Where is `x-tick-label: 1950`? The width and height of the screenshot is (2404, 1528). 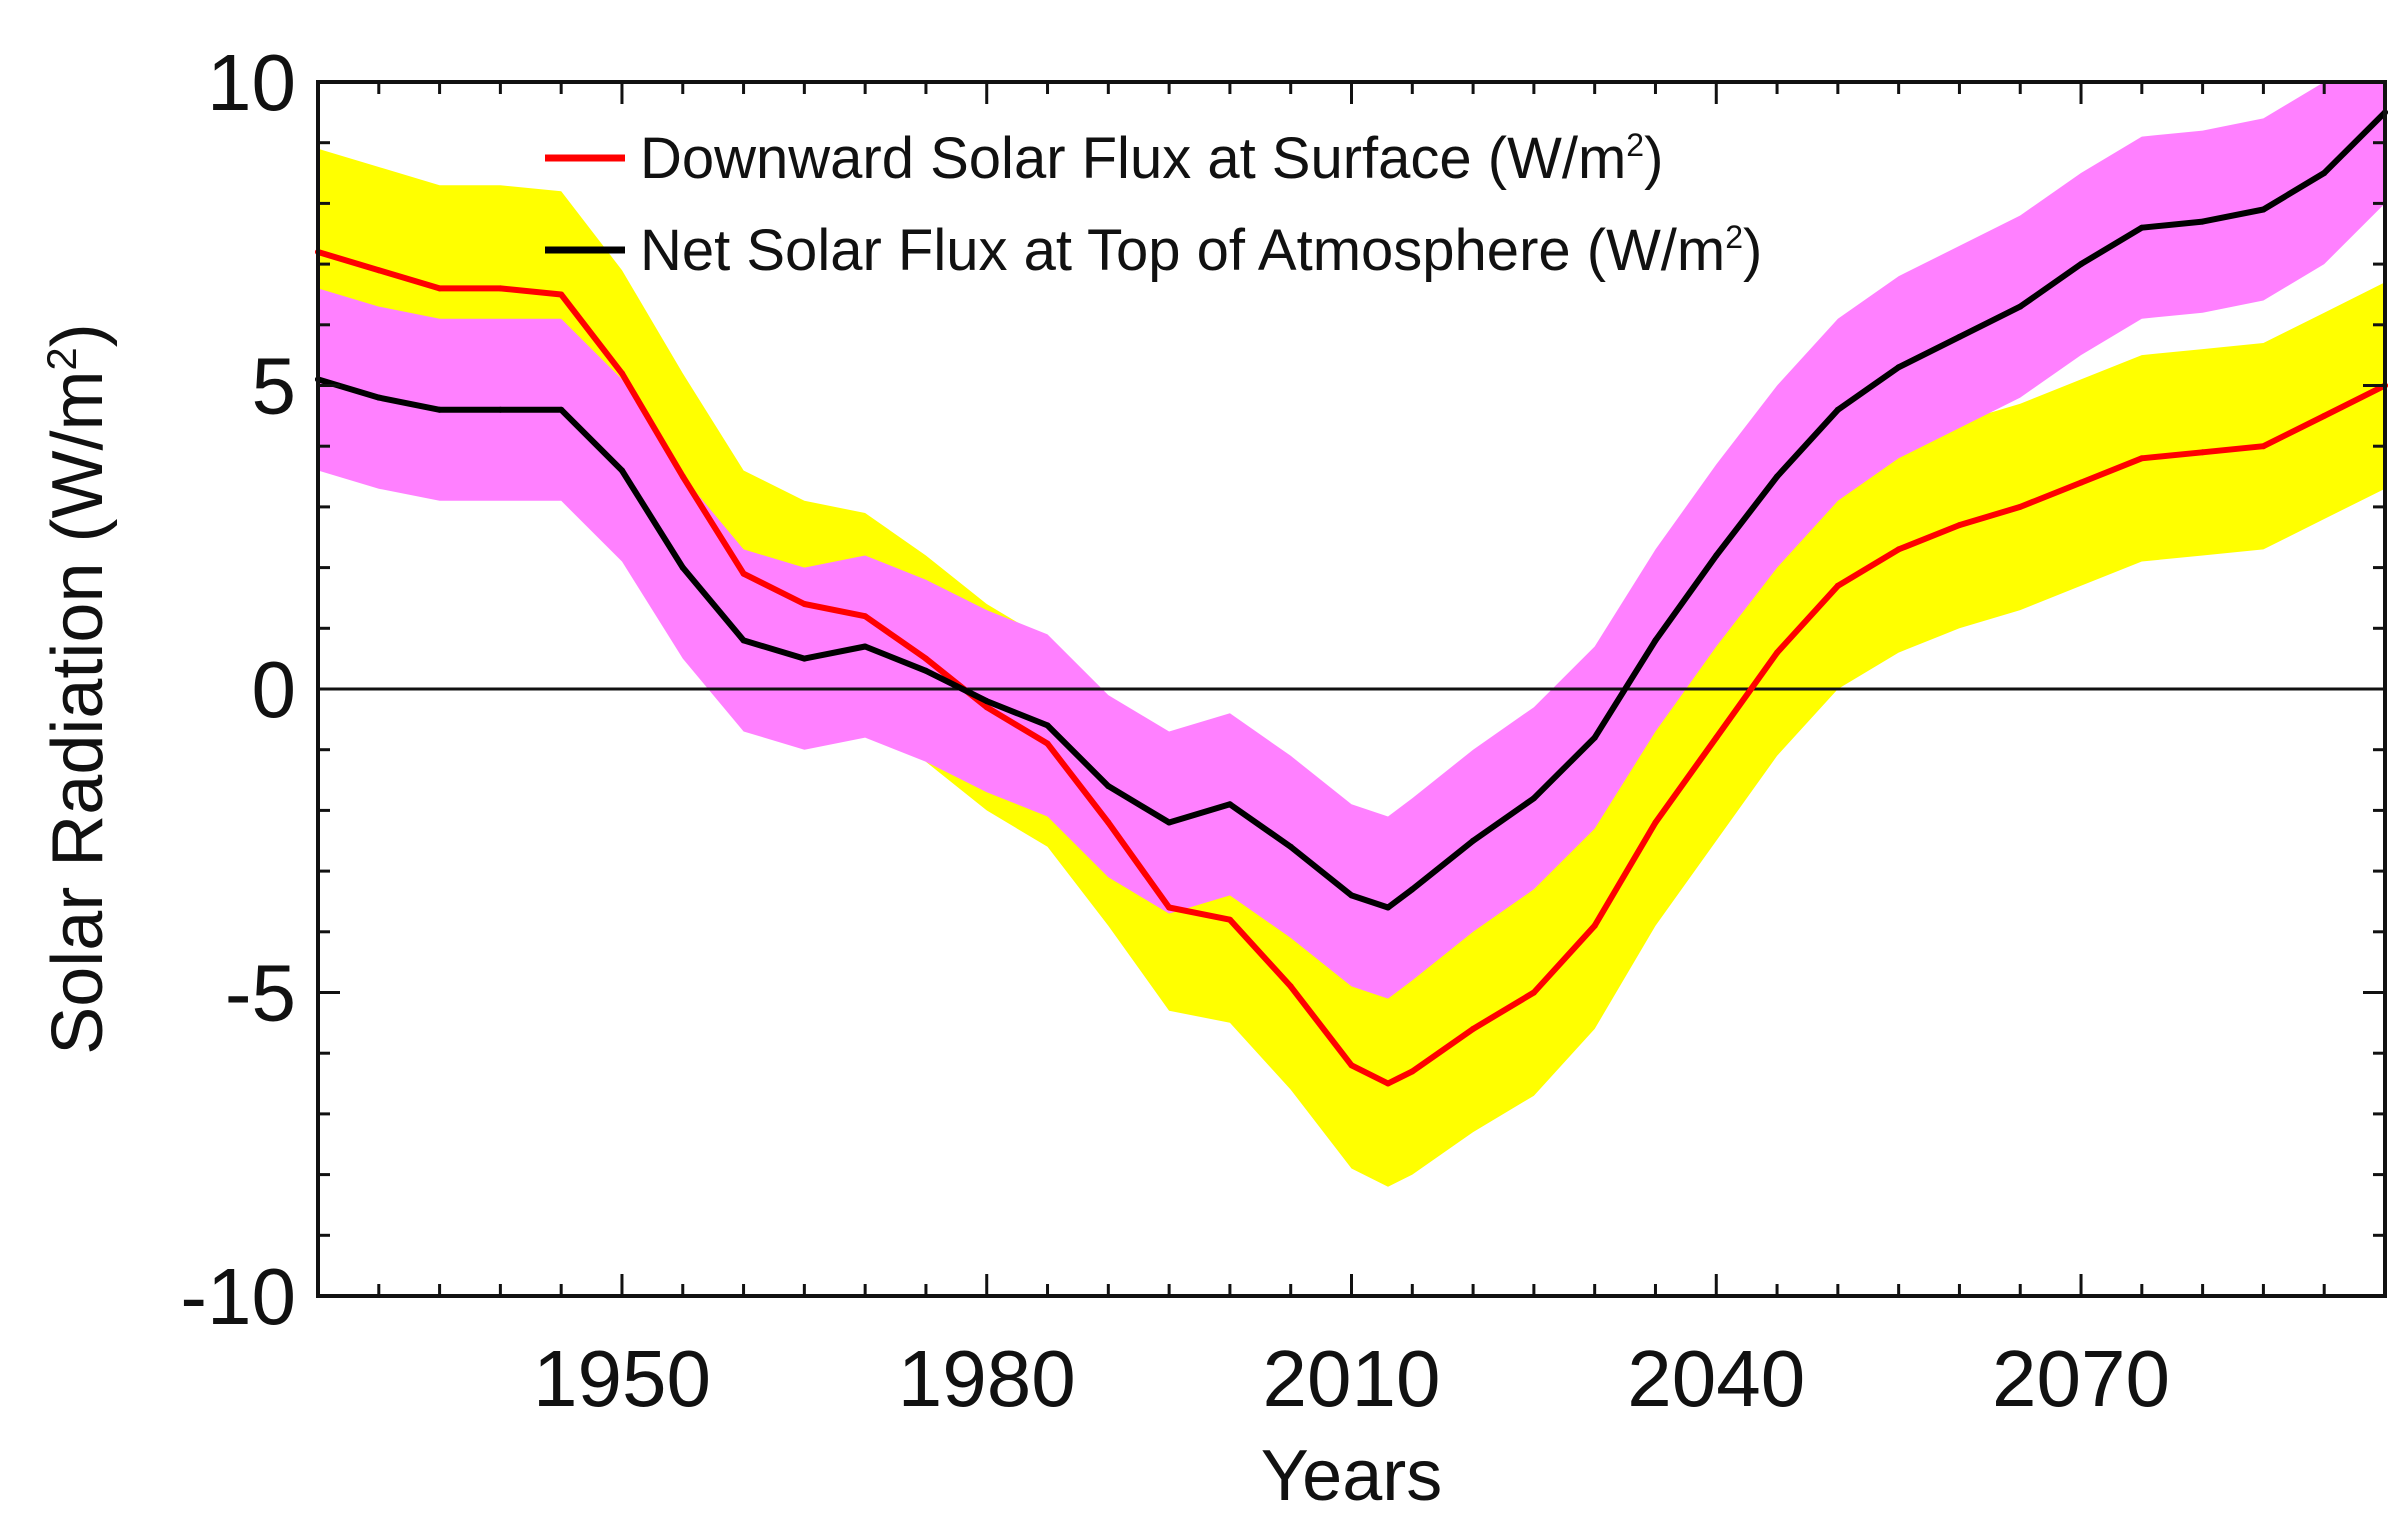 x-tick-label: 1950 is located at coordinates (622, 1378).